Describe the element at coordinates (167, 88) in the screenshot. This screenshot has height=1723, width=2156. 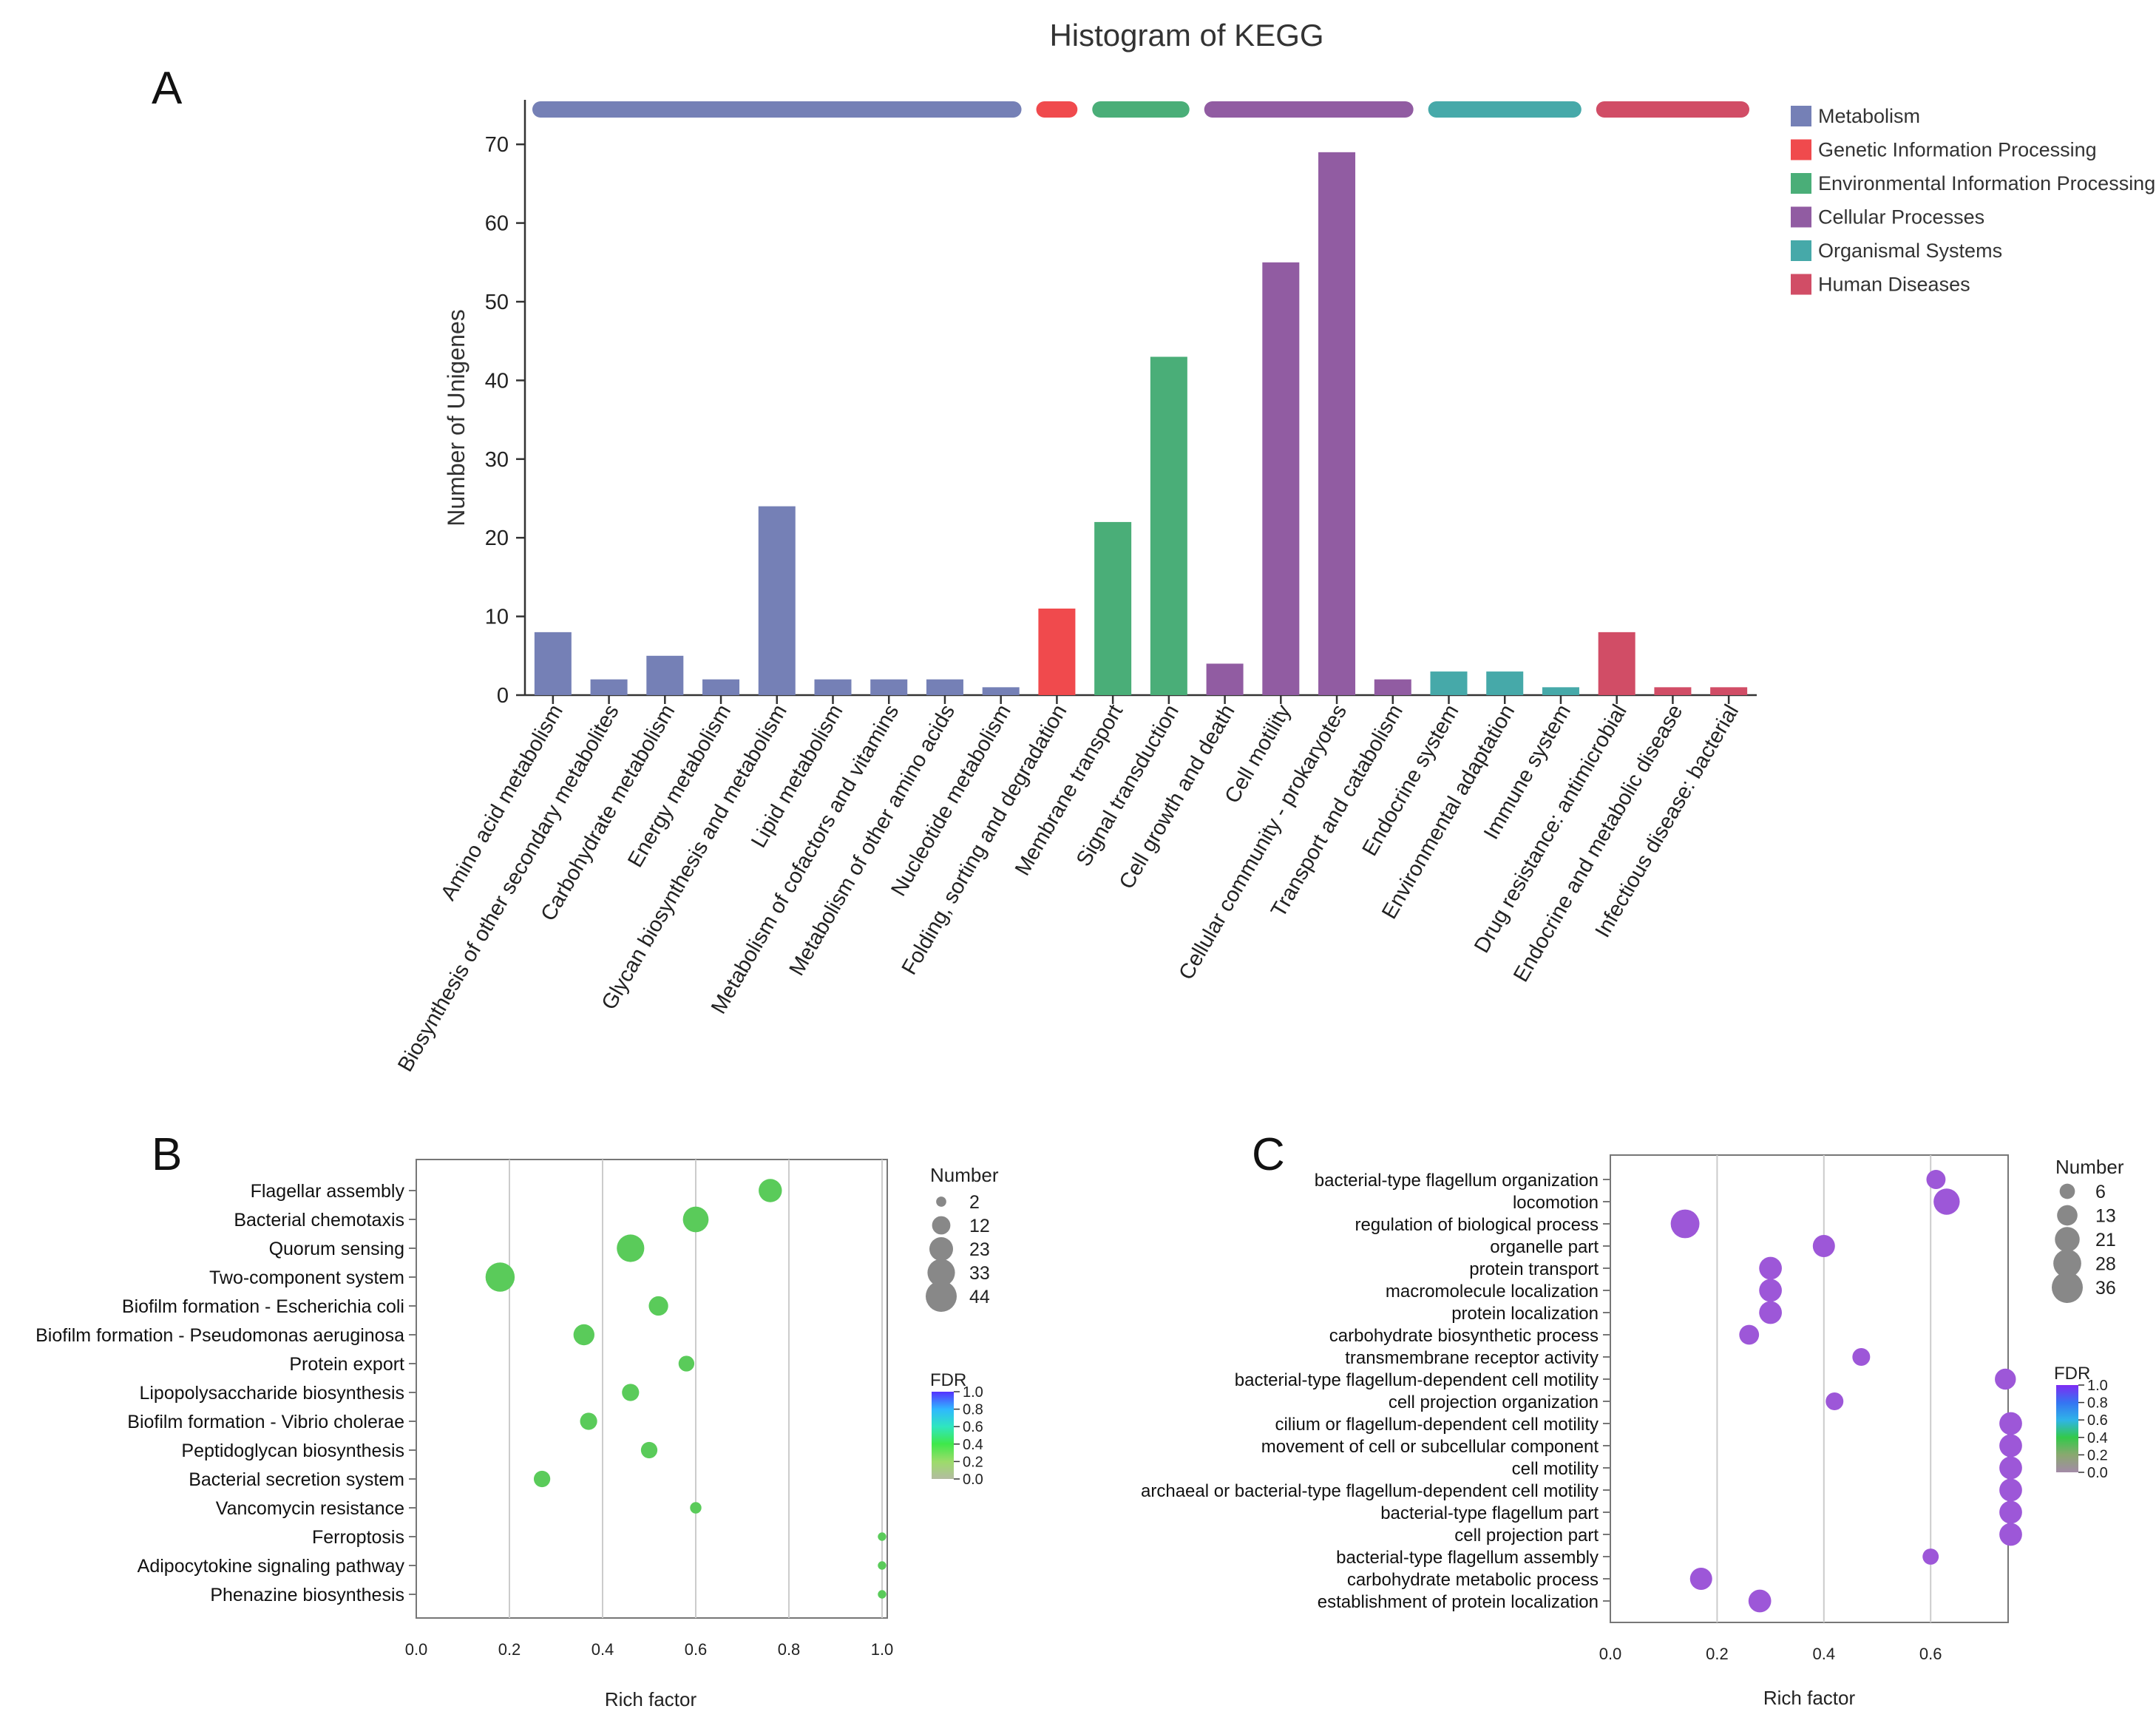
I see `panel-letter-a: A` at that location.